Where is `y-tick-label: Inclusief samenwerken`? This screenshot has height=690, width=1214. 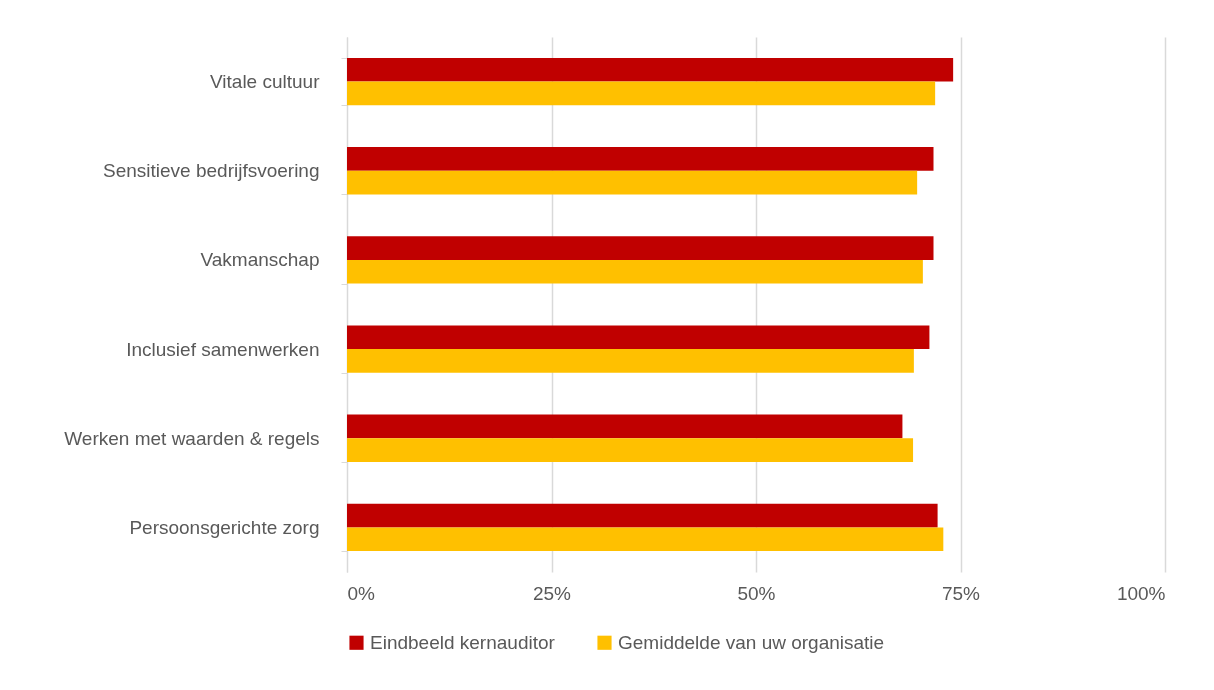
y-tick-label: Inclusief samenwerken is located at coordinates (223, 349).